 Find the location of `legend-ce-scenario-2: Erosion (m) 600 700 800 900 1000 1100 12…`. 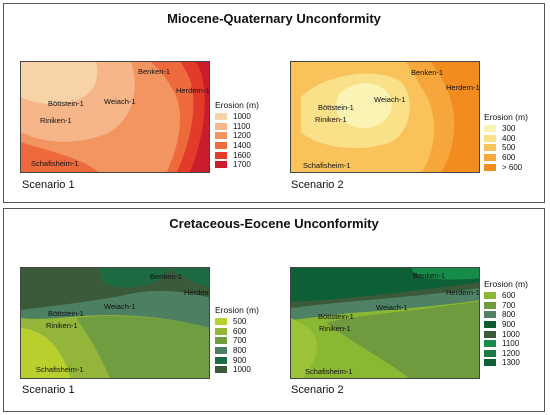

legend-ce-scenario-2: Erosion (m) 600 700 800 900 1000 1100 12… is located at coordinates (506, 323).